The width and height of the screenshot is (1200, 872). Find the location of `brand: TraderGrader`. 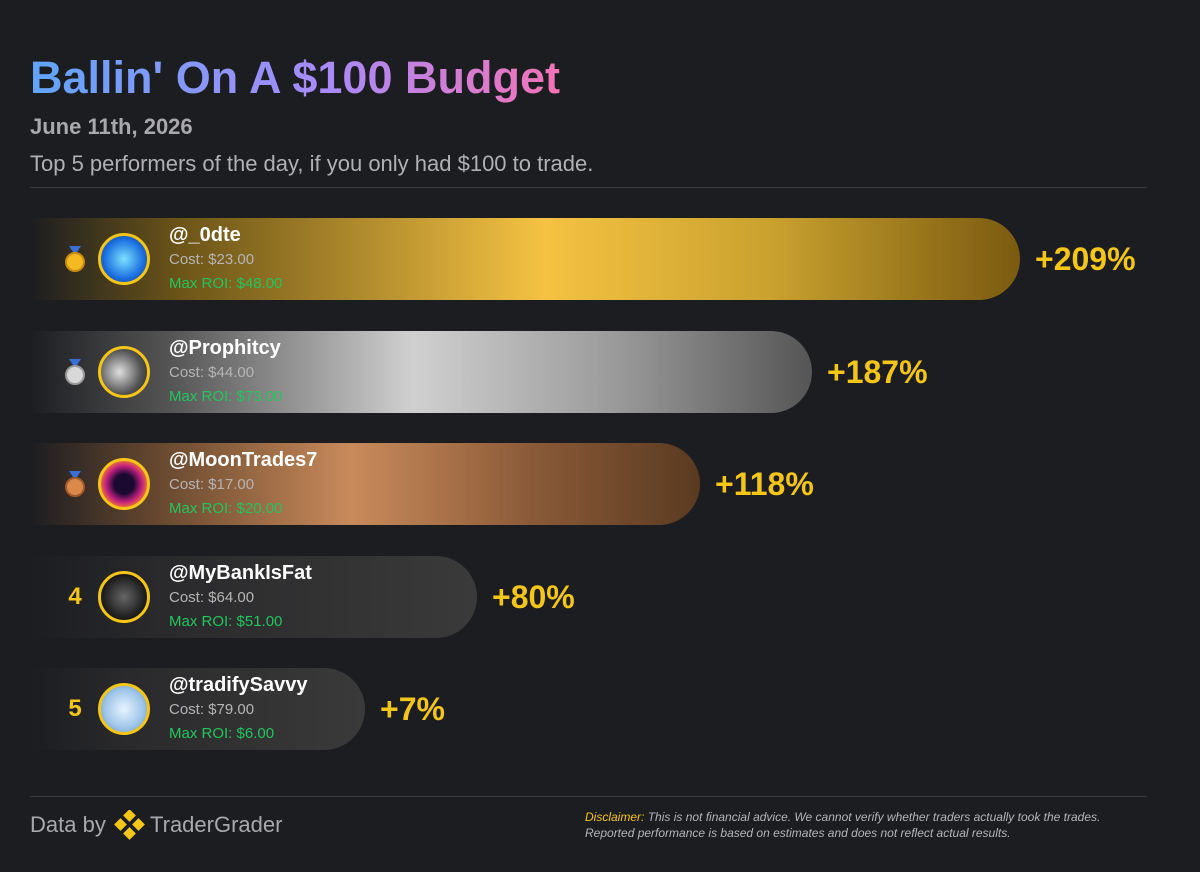

brand: TraderGrader is located at coordinates (216, 824).